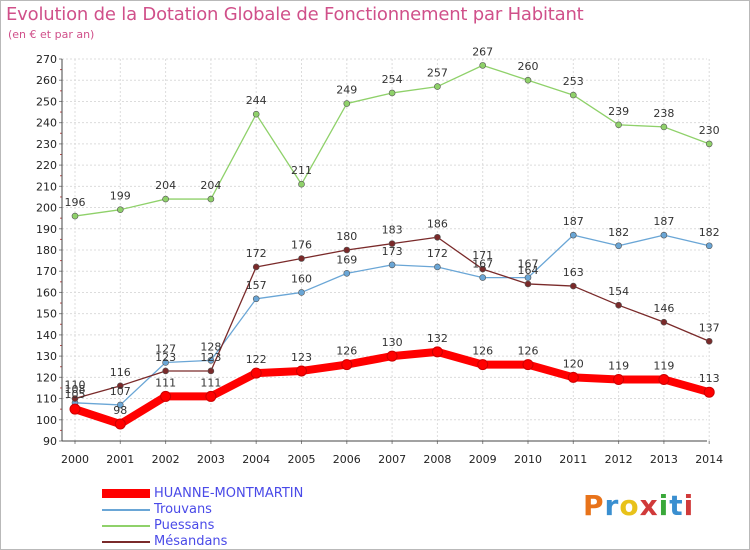 Image resolution: width=750 pixels, height=550 pixels. What do you see at coordinates (663, 113) in the screenshot?
I see `data-label: 238` at bounding box center [663, 113].